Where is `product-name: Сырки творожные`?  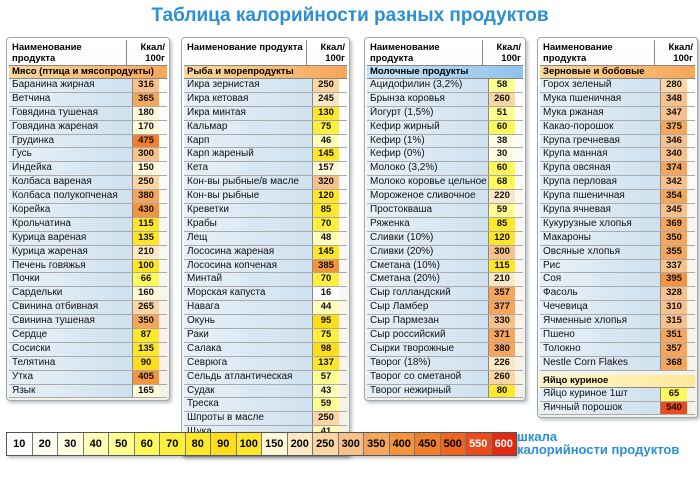
product-name: Сырки творожные is located at coordinates (427, 349).